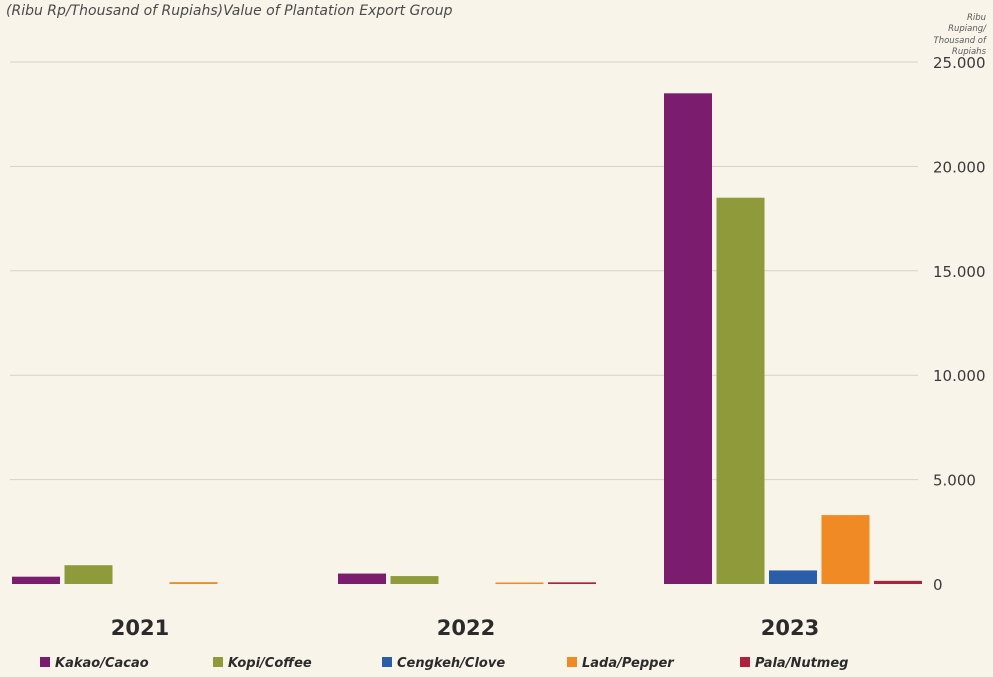  I want to click on x-axis-categories: 2021 2022 2023, so click(465, 628).